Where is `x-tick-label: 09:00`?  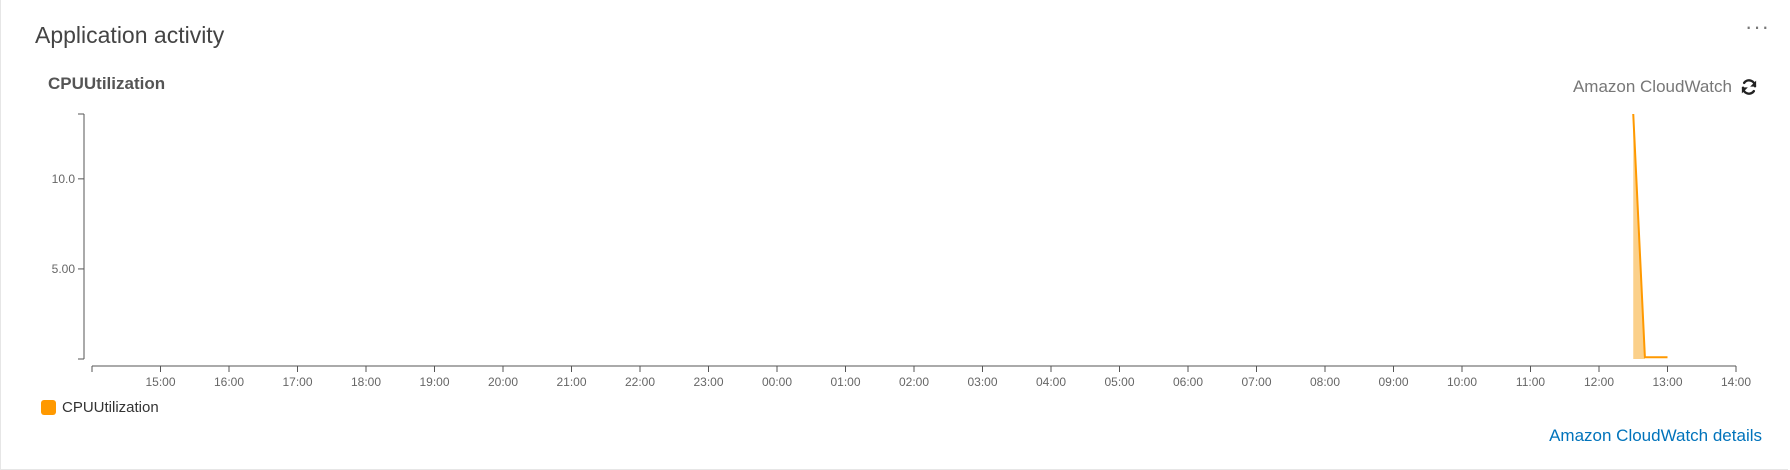
x-tick-label: 09:00 is located at coordinates (1393, 382).